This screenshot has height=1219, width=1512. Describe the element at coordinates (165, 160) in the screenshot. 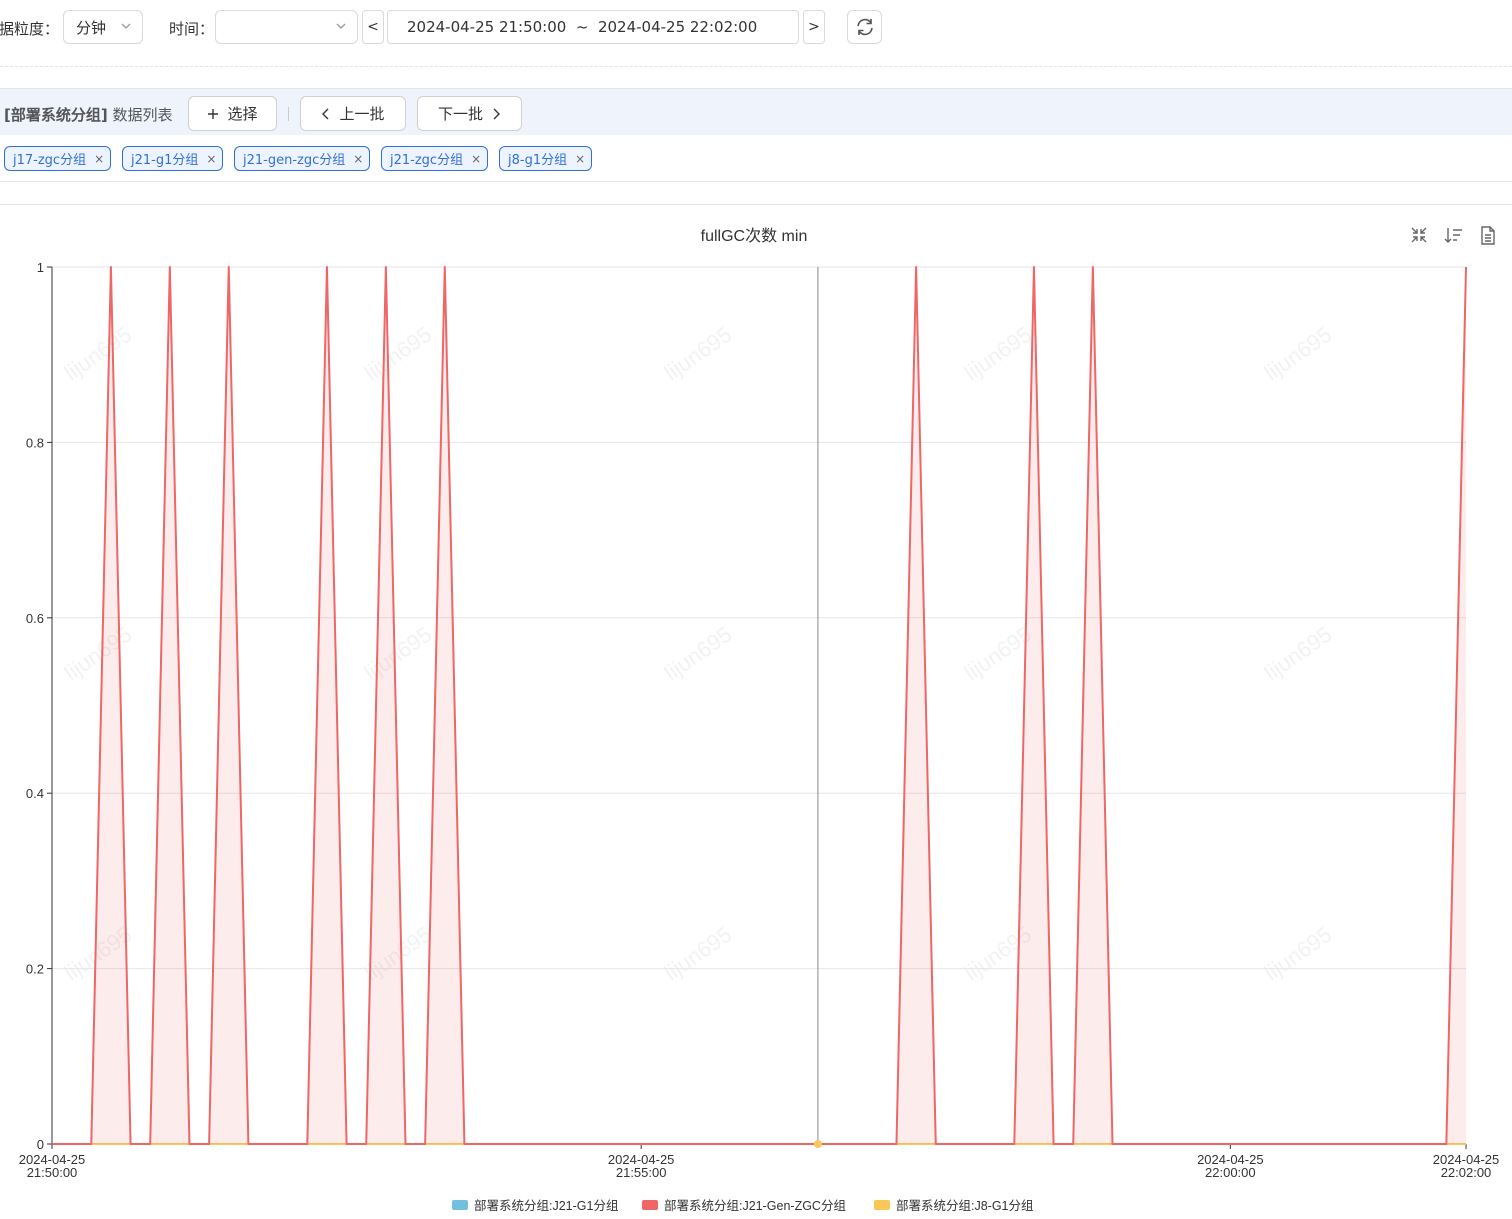

I see `tag-label: j21-g1分组` at that location.